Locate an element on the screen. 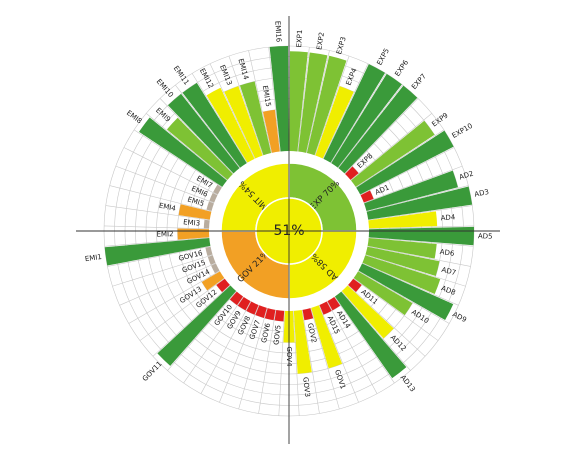 The image size is (577, 450). bar-ad4 is located at coordinates (403, 220).